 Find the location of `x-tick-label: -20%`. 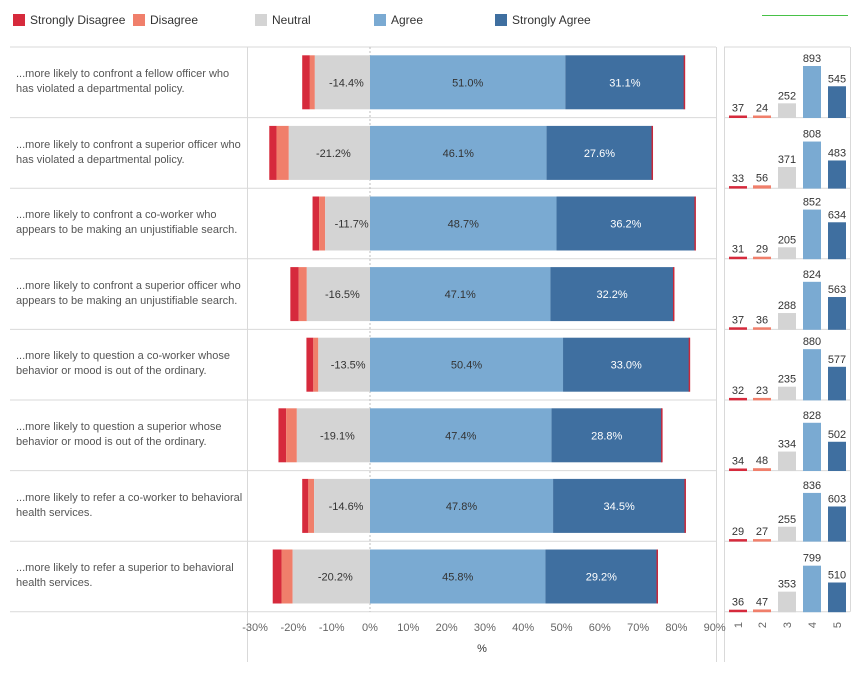

x-tick-label: -20% is located at coordinates (294, 628).